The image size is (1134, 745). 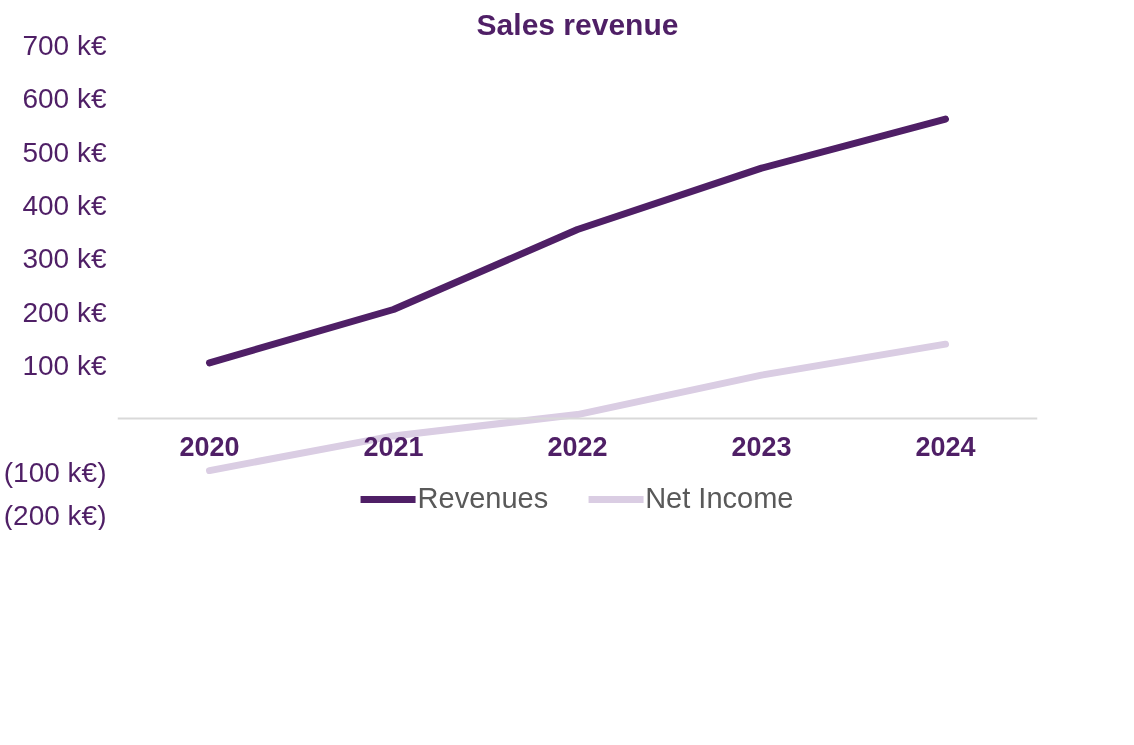 What do you see at coordinates (55, 472) in the screenshot?
I see `y-tick-label: (100 k€)` at bounding box center [55, 472].